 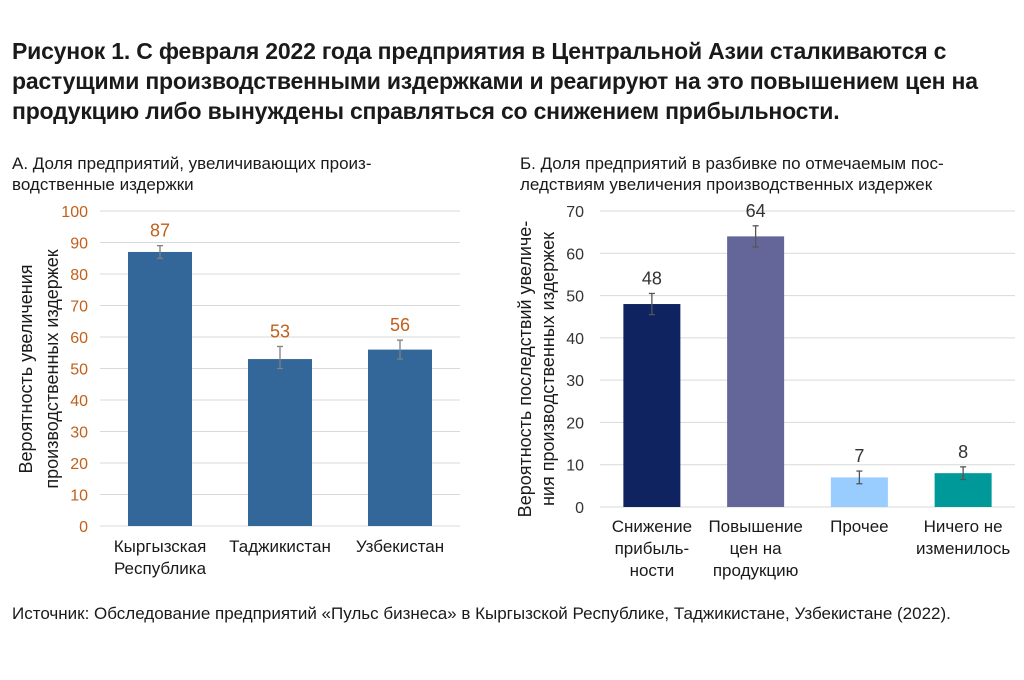 What do you see at coordinates (280, 331) in the screenshot?
I see `bar-value-label: 53` at bounding box center [280, 331].